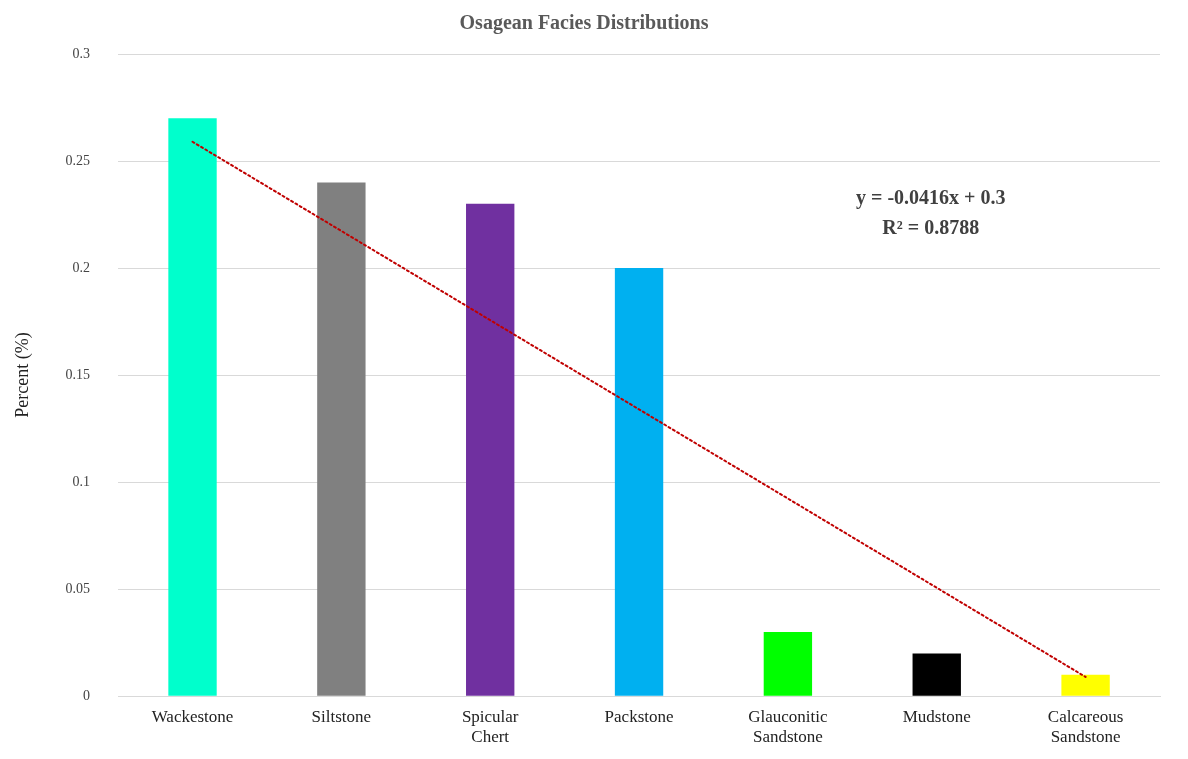  Describe the element at coordinates (931, 197) in the screenshot. I see `annotation: y = -0.0416x + 0.3` at that location.